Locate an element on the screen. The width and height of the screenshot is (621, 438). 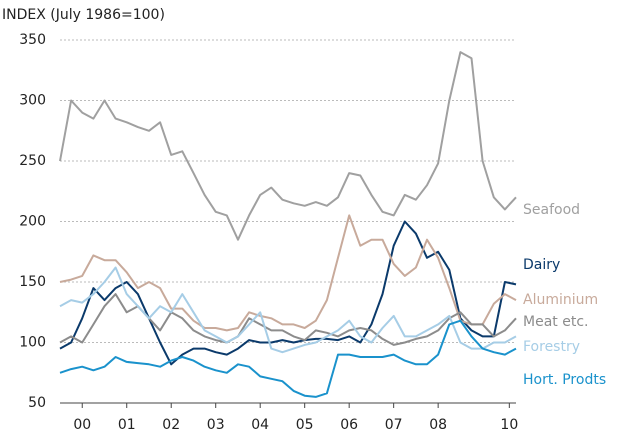
legend-label: Dairy is located at coordinates (541, 265).